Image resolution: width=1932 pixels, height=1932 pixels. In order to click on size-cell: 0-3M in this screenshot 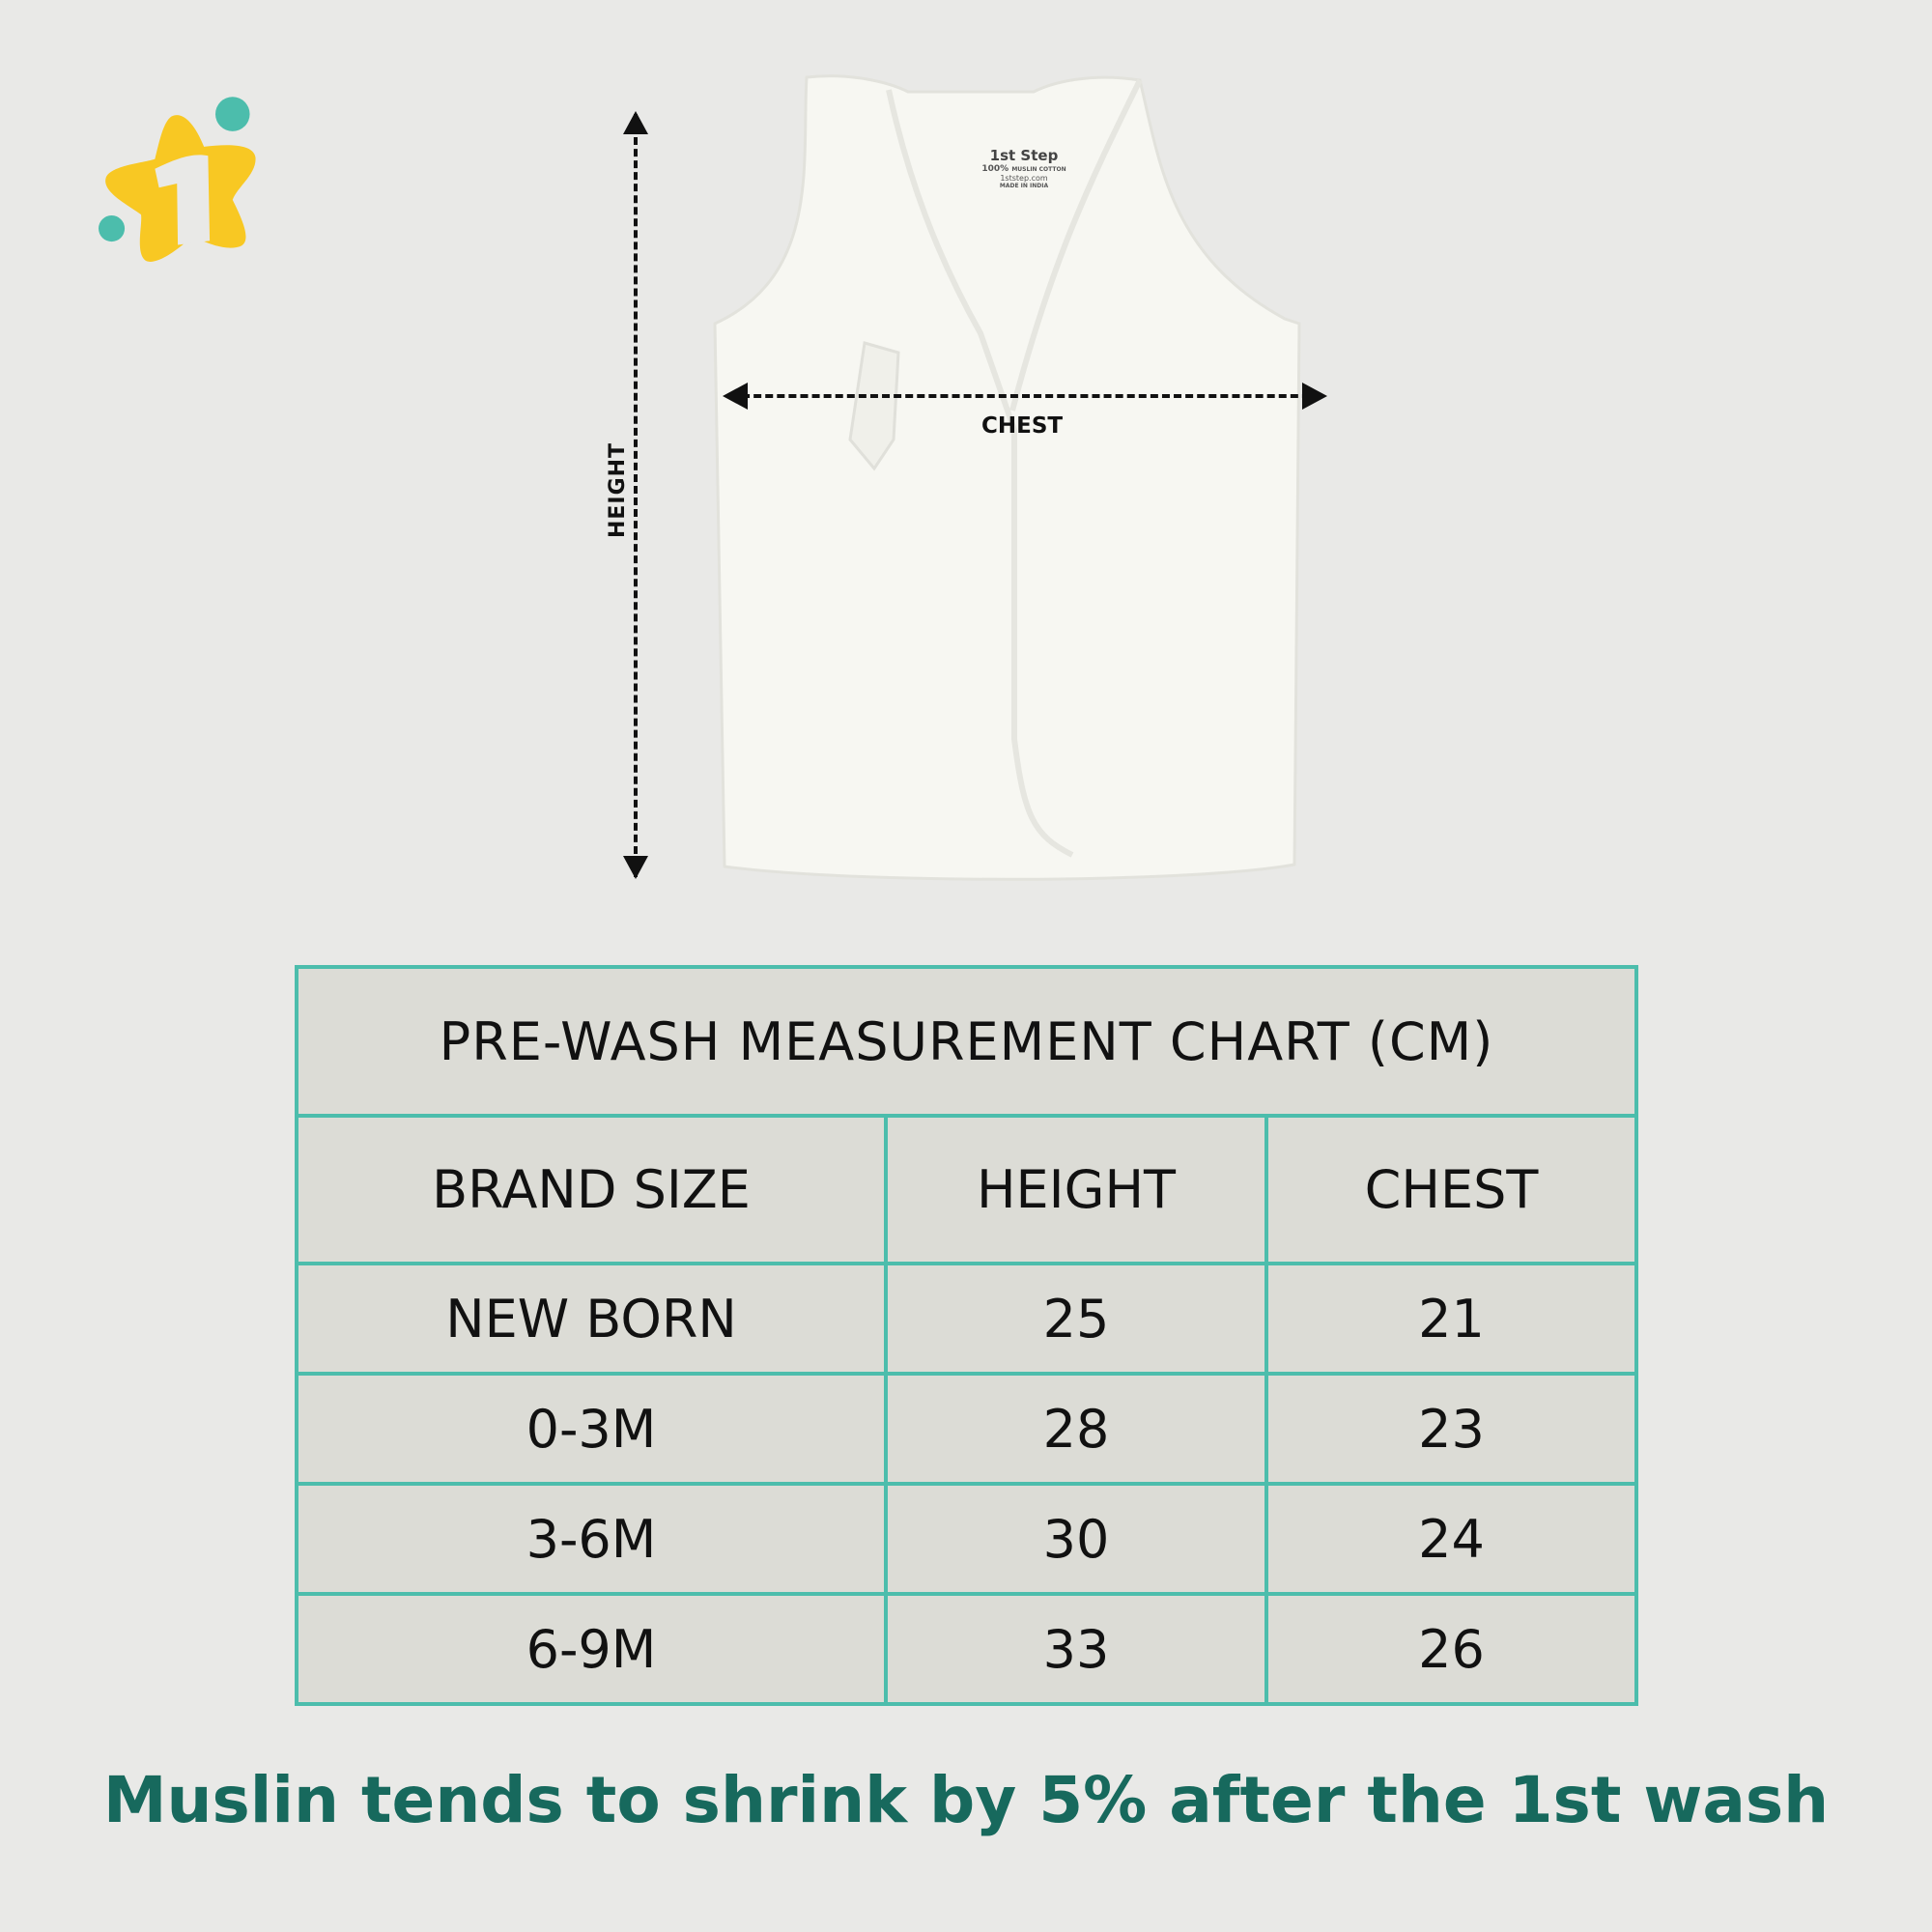, I will do `click(591, 1429)`.